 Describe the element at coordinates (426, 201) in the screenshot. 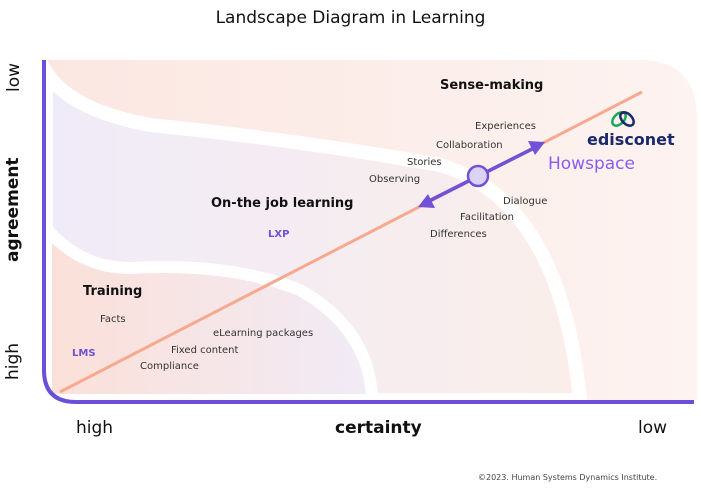

I see `arrow-head-left-icon` at that location.